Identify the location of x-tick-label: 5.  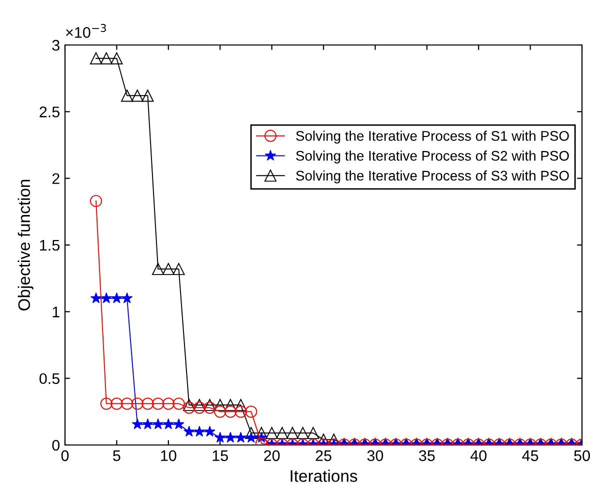
(116, 456).